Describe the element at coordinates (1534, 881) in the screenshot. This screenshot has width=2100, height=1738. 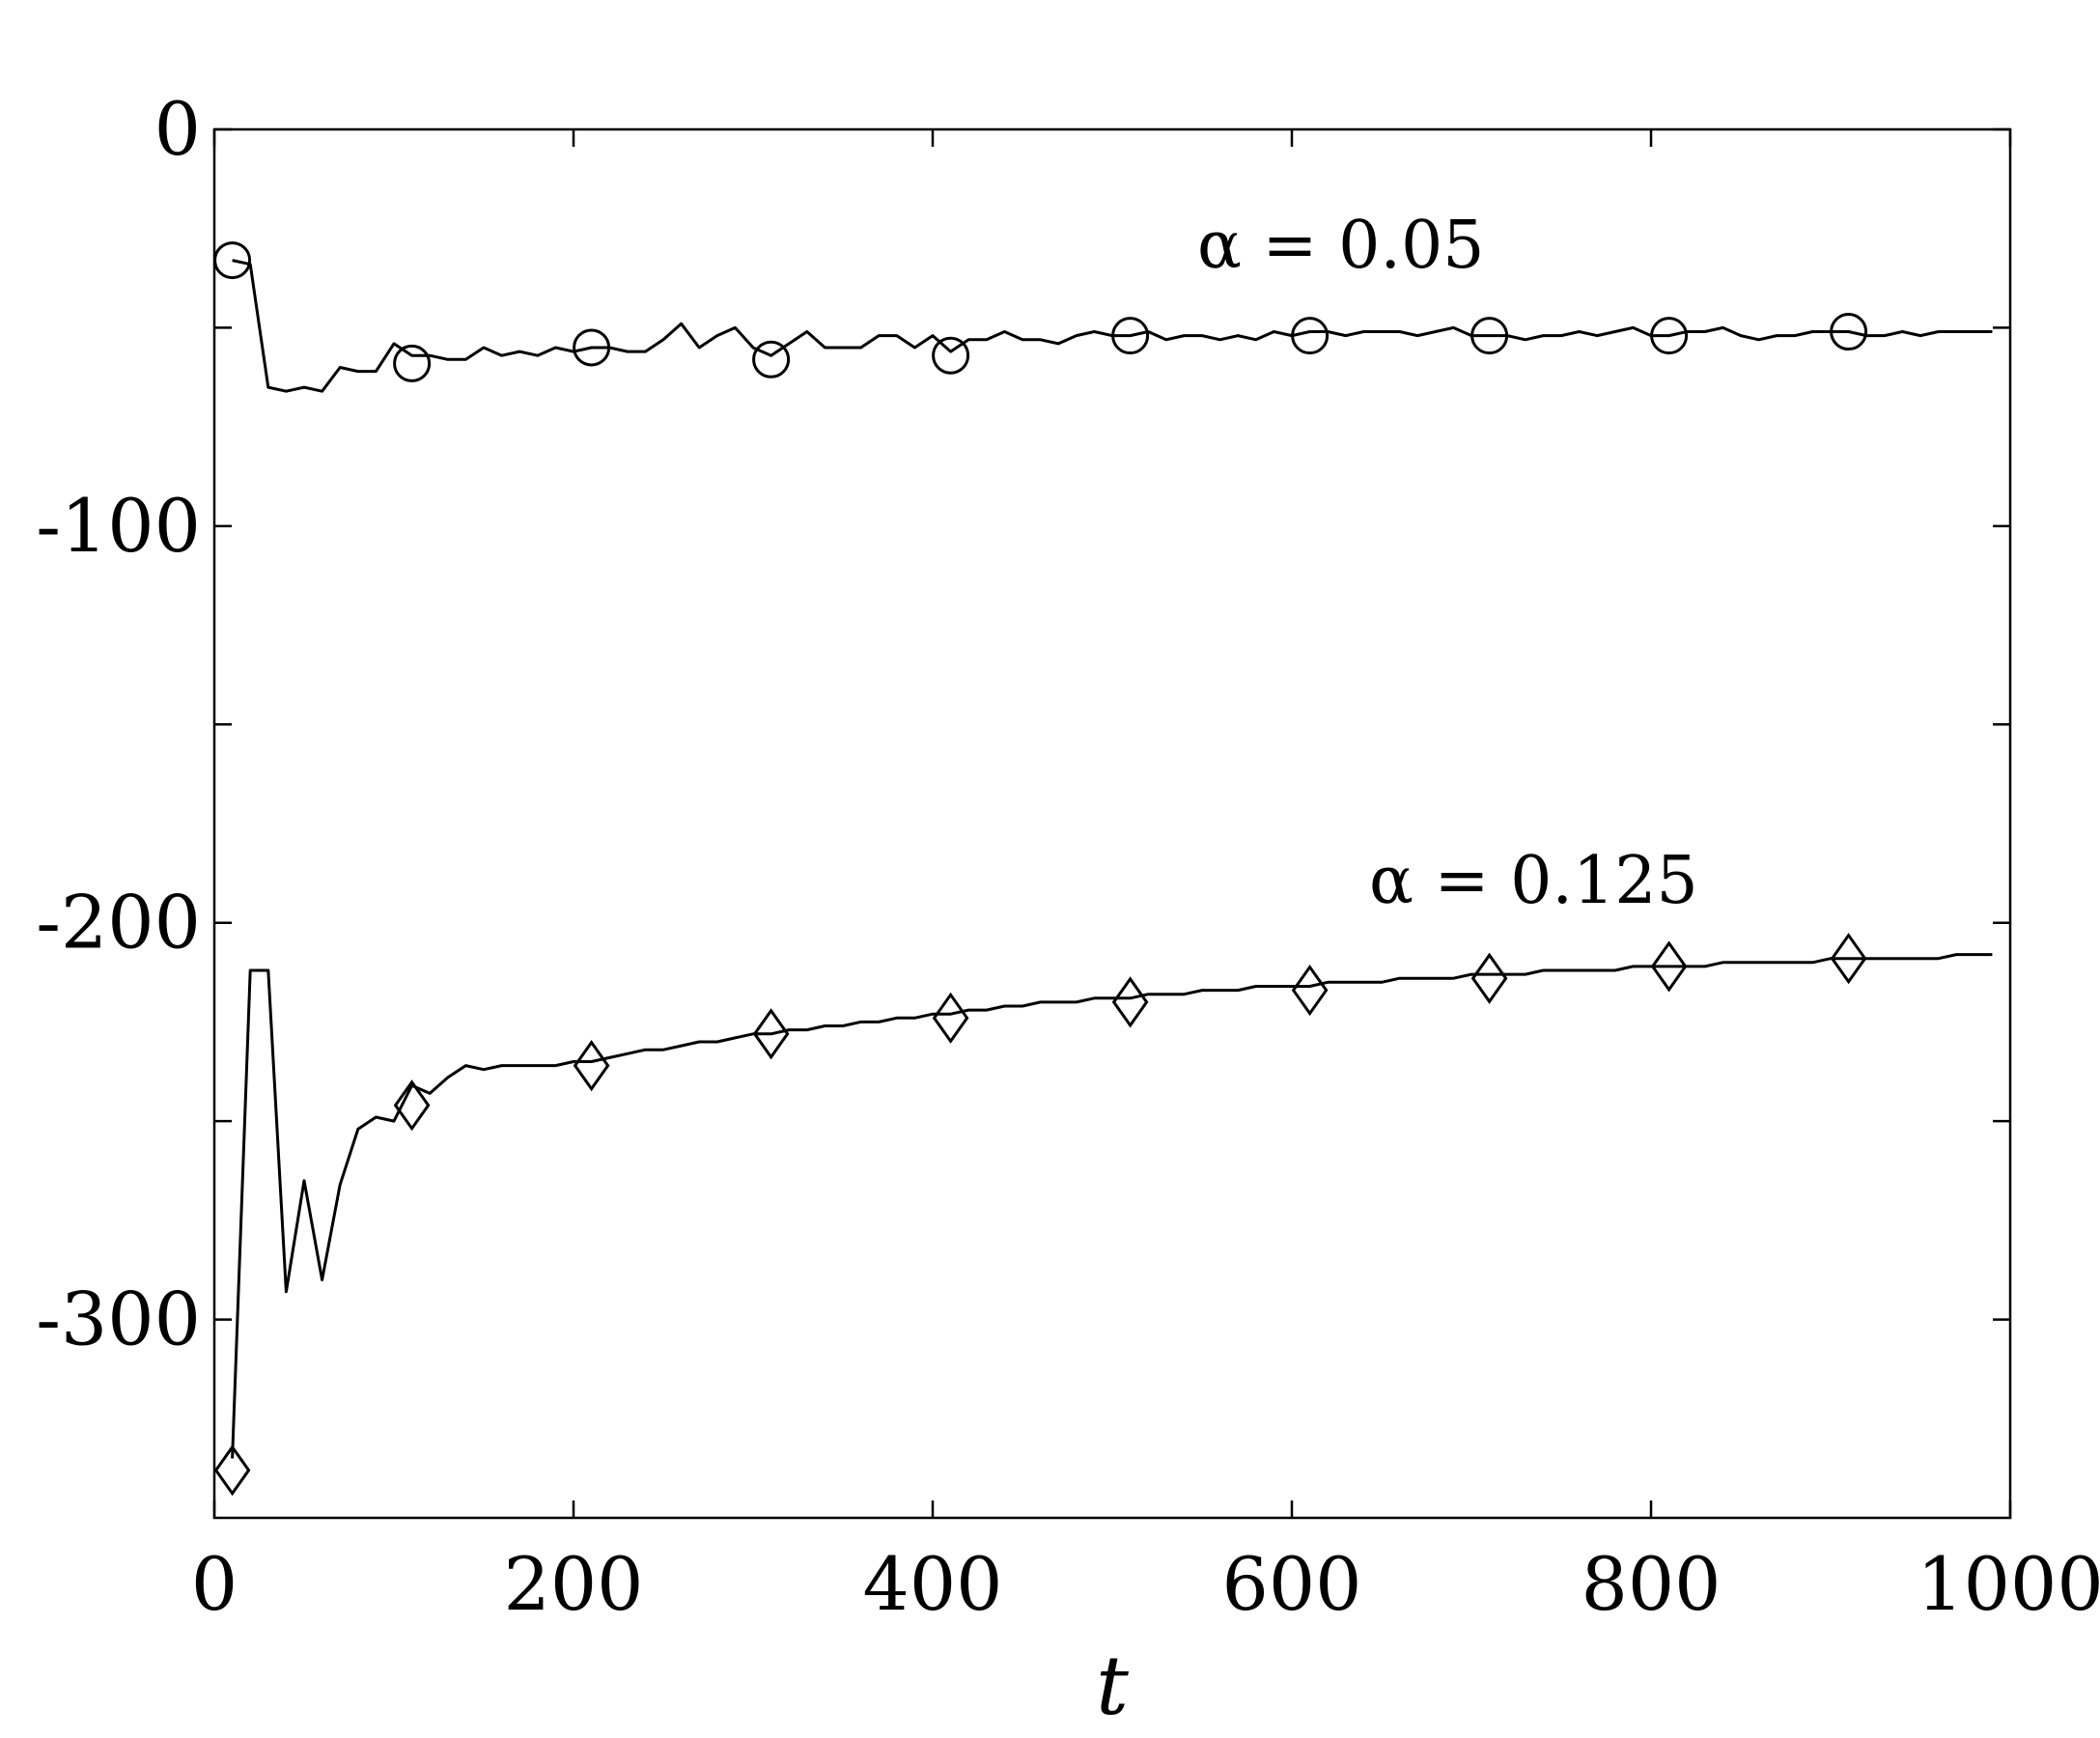
I see `series-annotation-alpha-0.125: α = 0.125` at that location.